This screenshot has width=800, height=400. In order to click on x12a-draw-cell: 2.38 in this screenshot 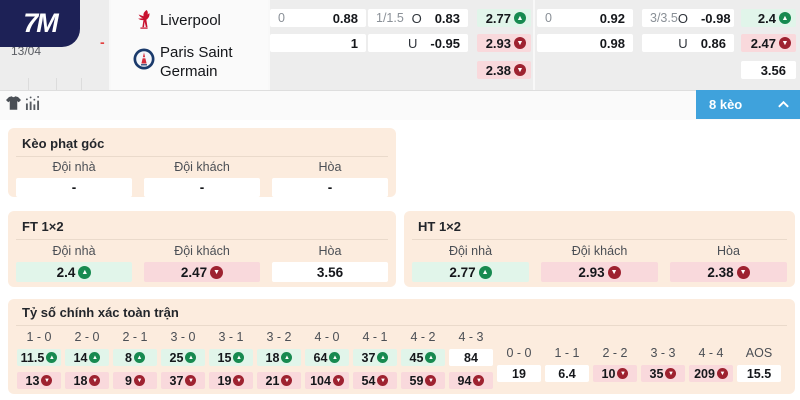, I will do `click(504, 70)`.